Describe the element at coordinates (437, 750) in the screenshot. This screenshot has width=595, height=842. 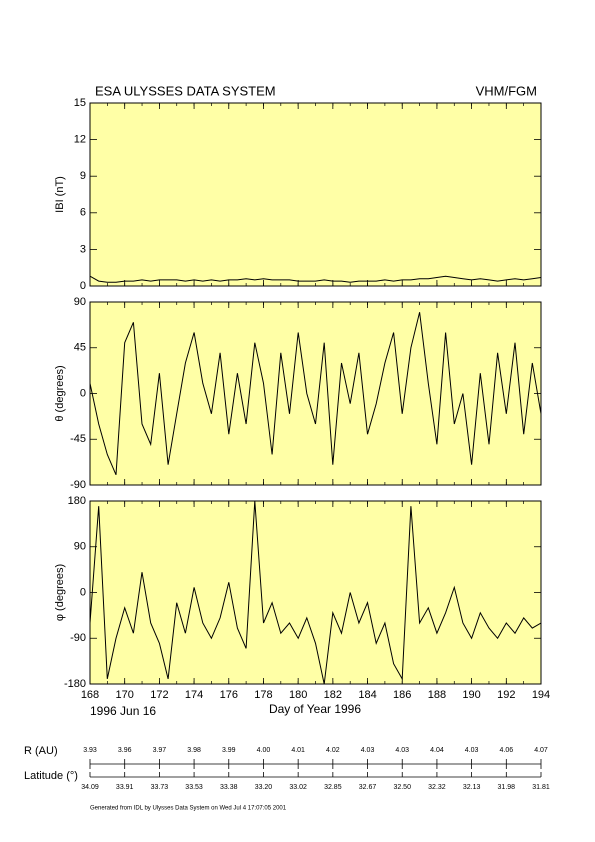
I see `r-value: 4.04` at that location.